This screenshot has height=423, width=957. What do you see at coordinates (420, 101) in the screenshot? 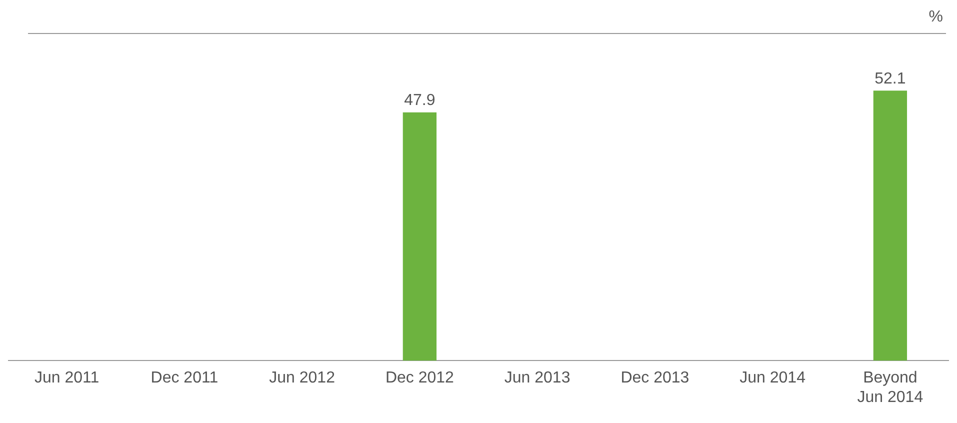
I see `data-label: 47.9` at bounding box center [420, 101].